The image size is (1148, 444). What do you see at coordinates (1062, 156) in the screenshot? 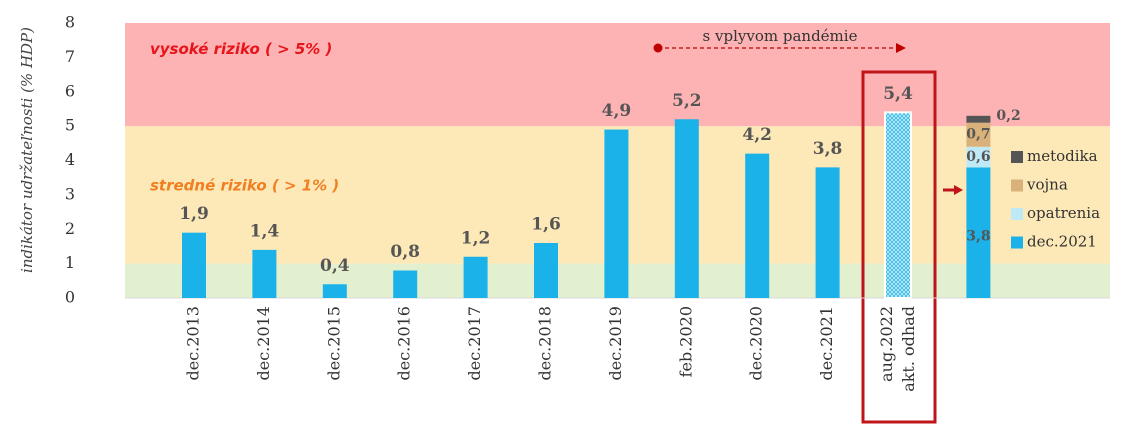
I see `legend-label: metodika` at bounding box center [1062, 156].